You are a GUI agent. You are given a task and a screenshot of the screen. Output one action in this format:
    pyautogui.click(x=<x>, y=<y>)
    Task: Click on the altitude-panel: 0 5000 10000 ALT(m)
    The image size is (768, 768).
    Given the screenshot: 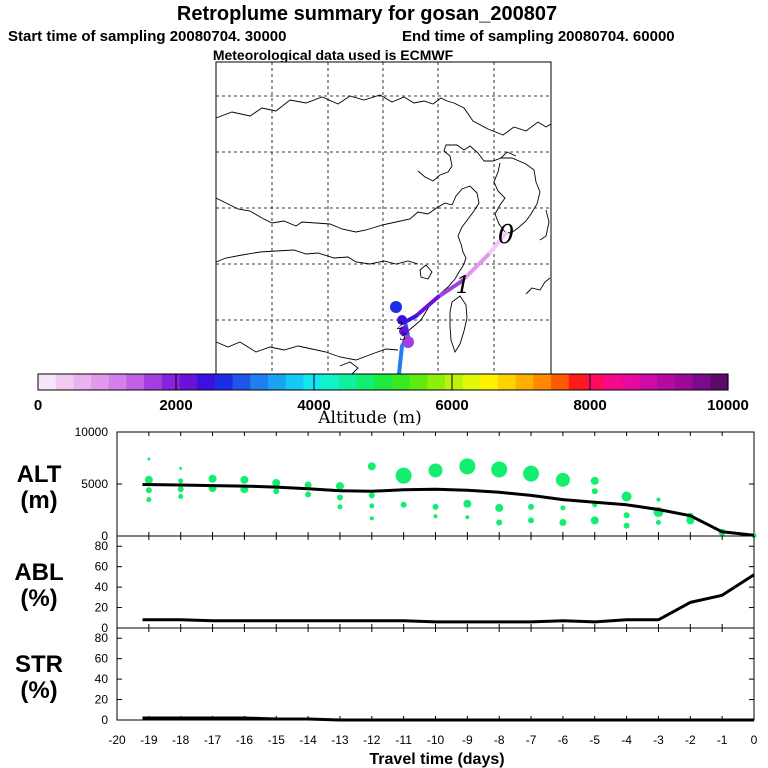 What is the action you would take?
    pyautogui.click(x=387, y=484)
    